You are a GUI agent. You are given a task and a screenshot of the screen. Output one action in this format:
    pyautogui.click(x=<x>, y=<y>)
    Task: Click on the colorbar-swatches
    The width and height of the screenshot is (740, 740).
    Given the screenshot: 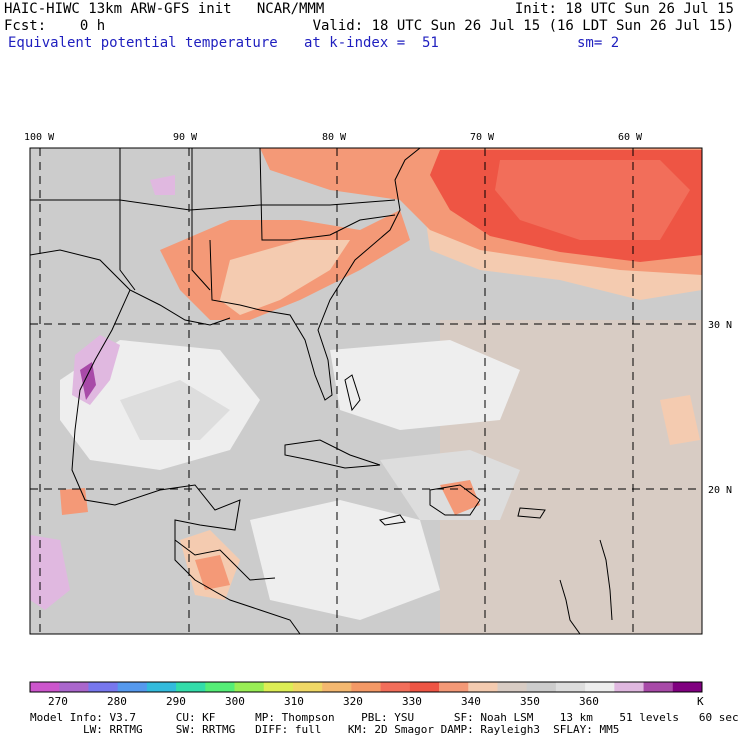 What is the action you would take?
    pyautogui.click(x=366, y=687)
    